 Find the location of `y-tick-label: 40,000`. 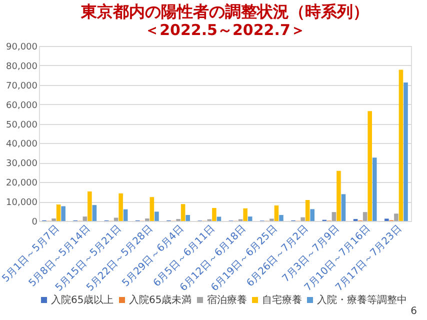

y-tick-label: 40,000 is located at coordinates (22, 145).